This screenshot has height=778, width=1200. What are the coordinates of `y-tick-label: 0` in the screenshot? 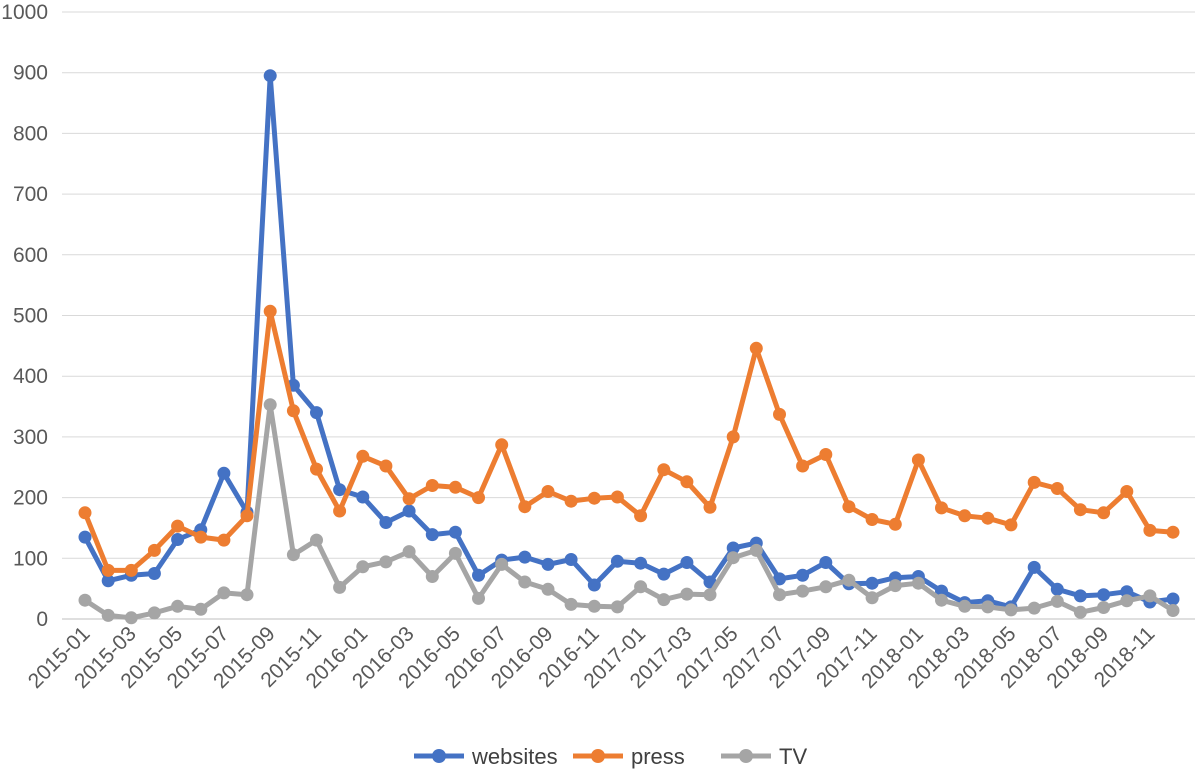 It's located at (42, 619).